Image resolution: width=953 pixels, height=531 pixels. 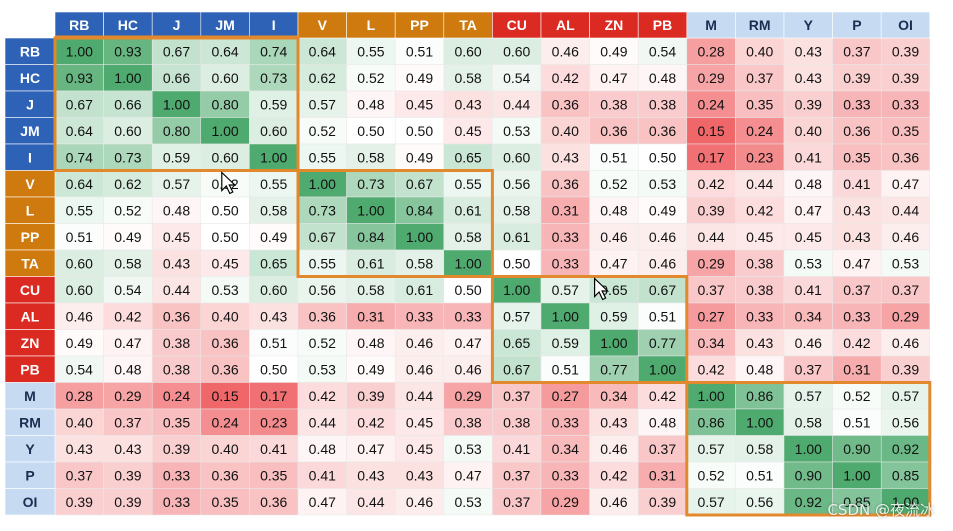 I want to click on cell-value: 0.73, so click(x=322, y=210).